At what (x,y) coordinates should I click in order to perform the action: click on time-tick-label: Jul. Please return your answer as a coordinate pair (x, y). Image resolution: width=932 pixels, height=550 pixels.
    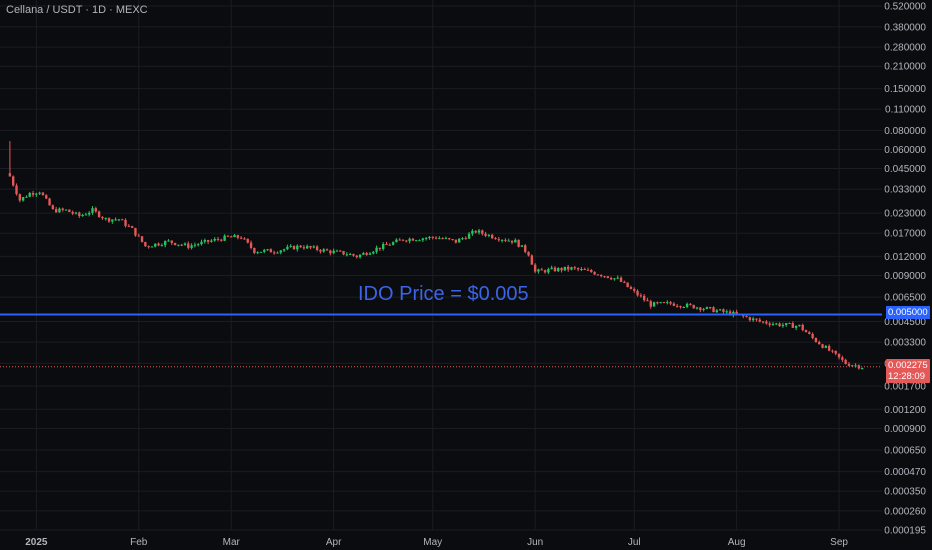
    Looking at the image, I should click on (634, 542).